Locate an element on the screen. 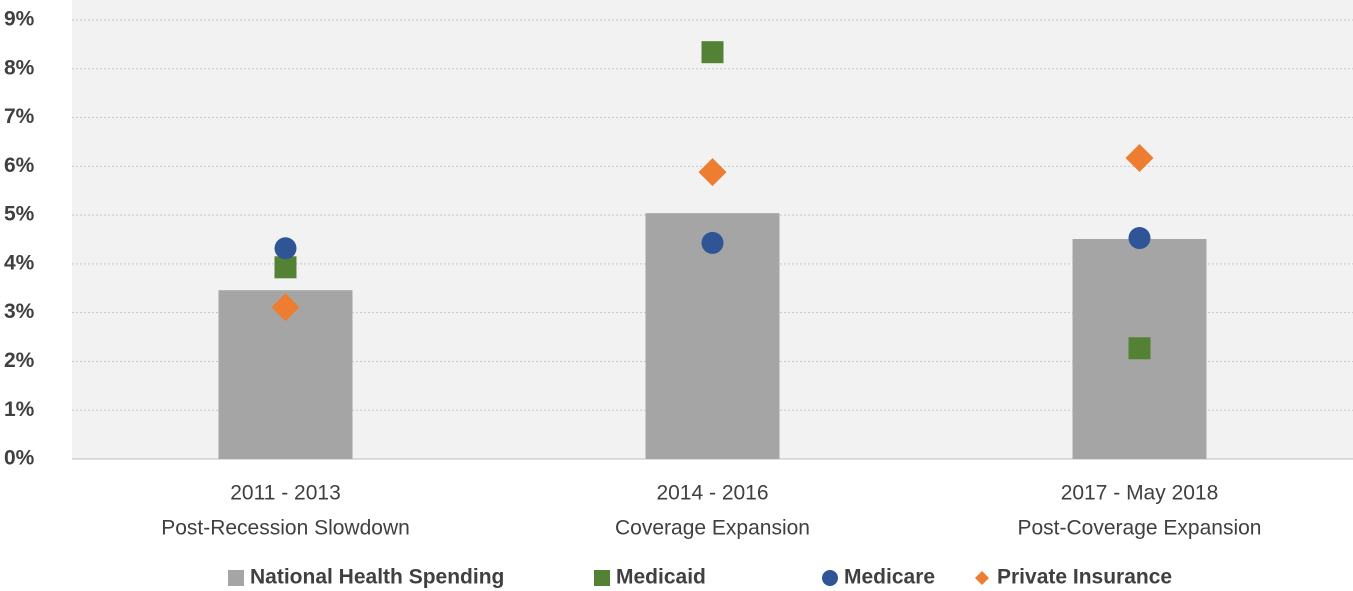  y-tick-label: 4% is located at coordinates (19, 262).